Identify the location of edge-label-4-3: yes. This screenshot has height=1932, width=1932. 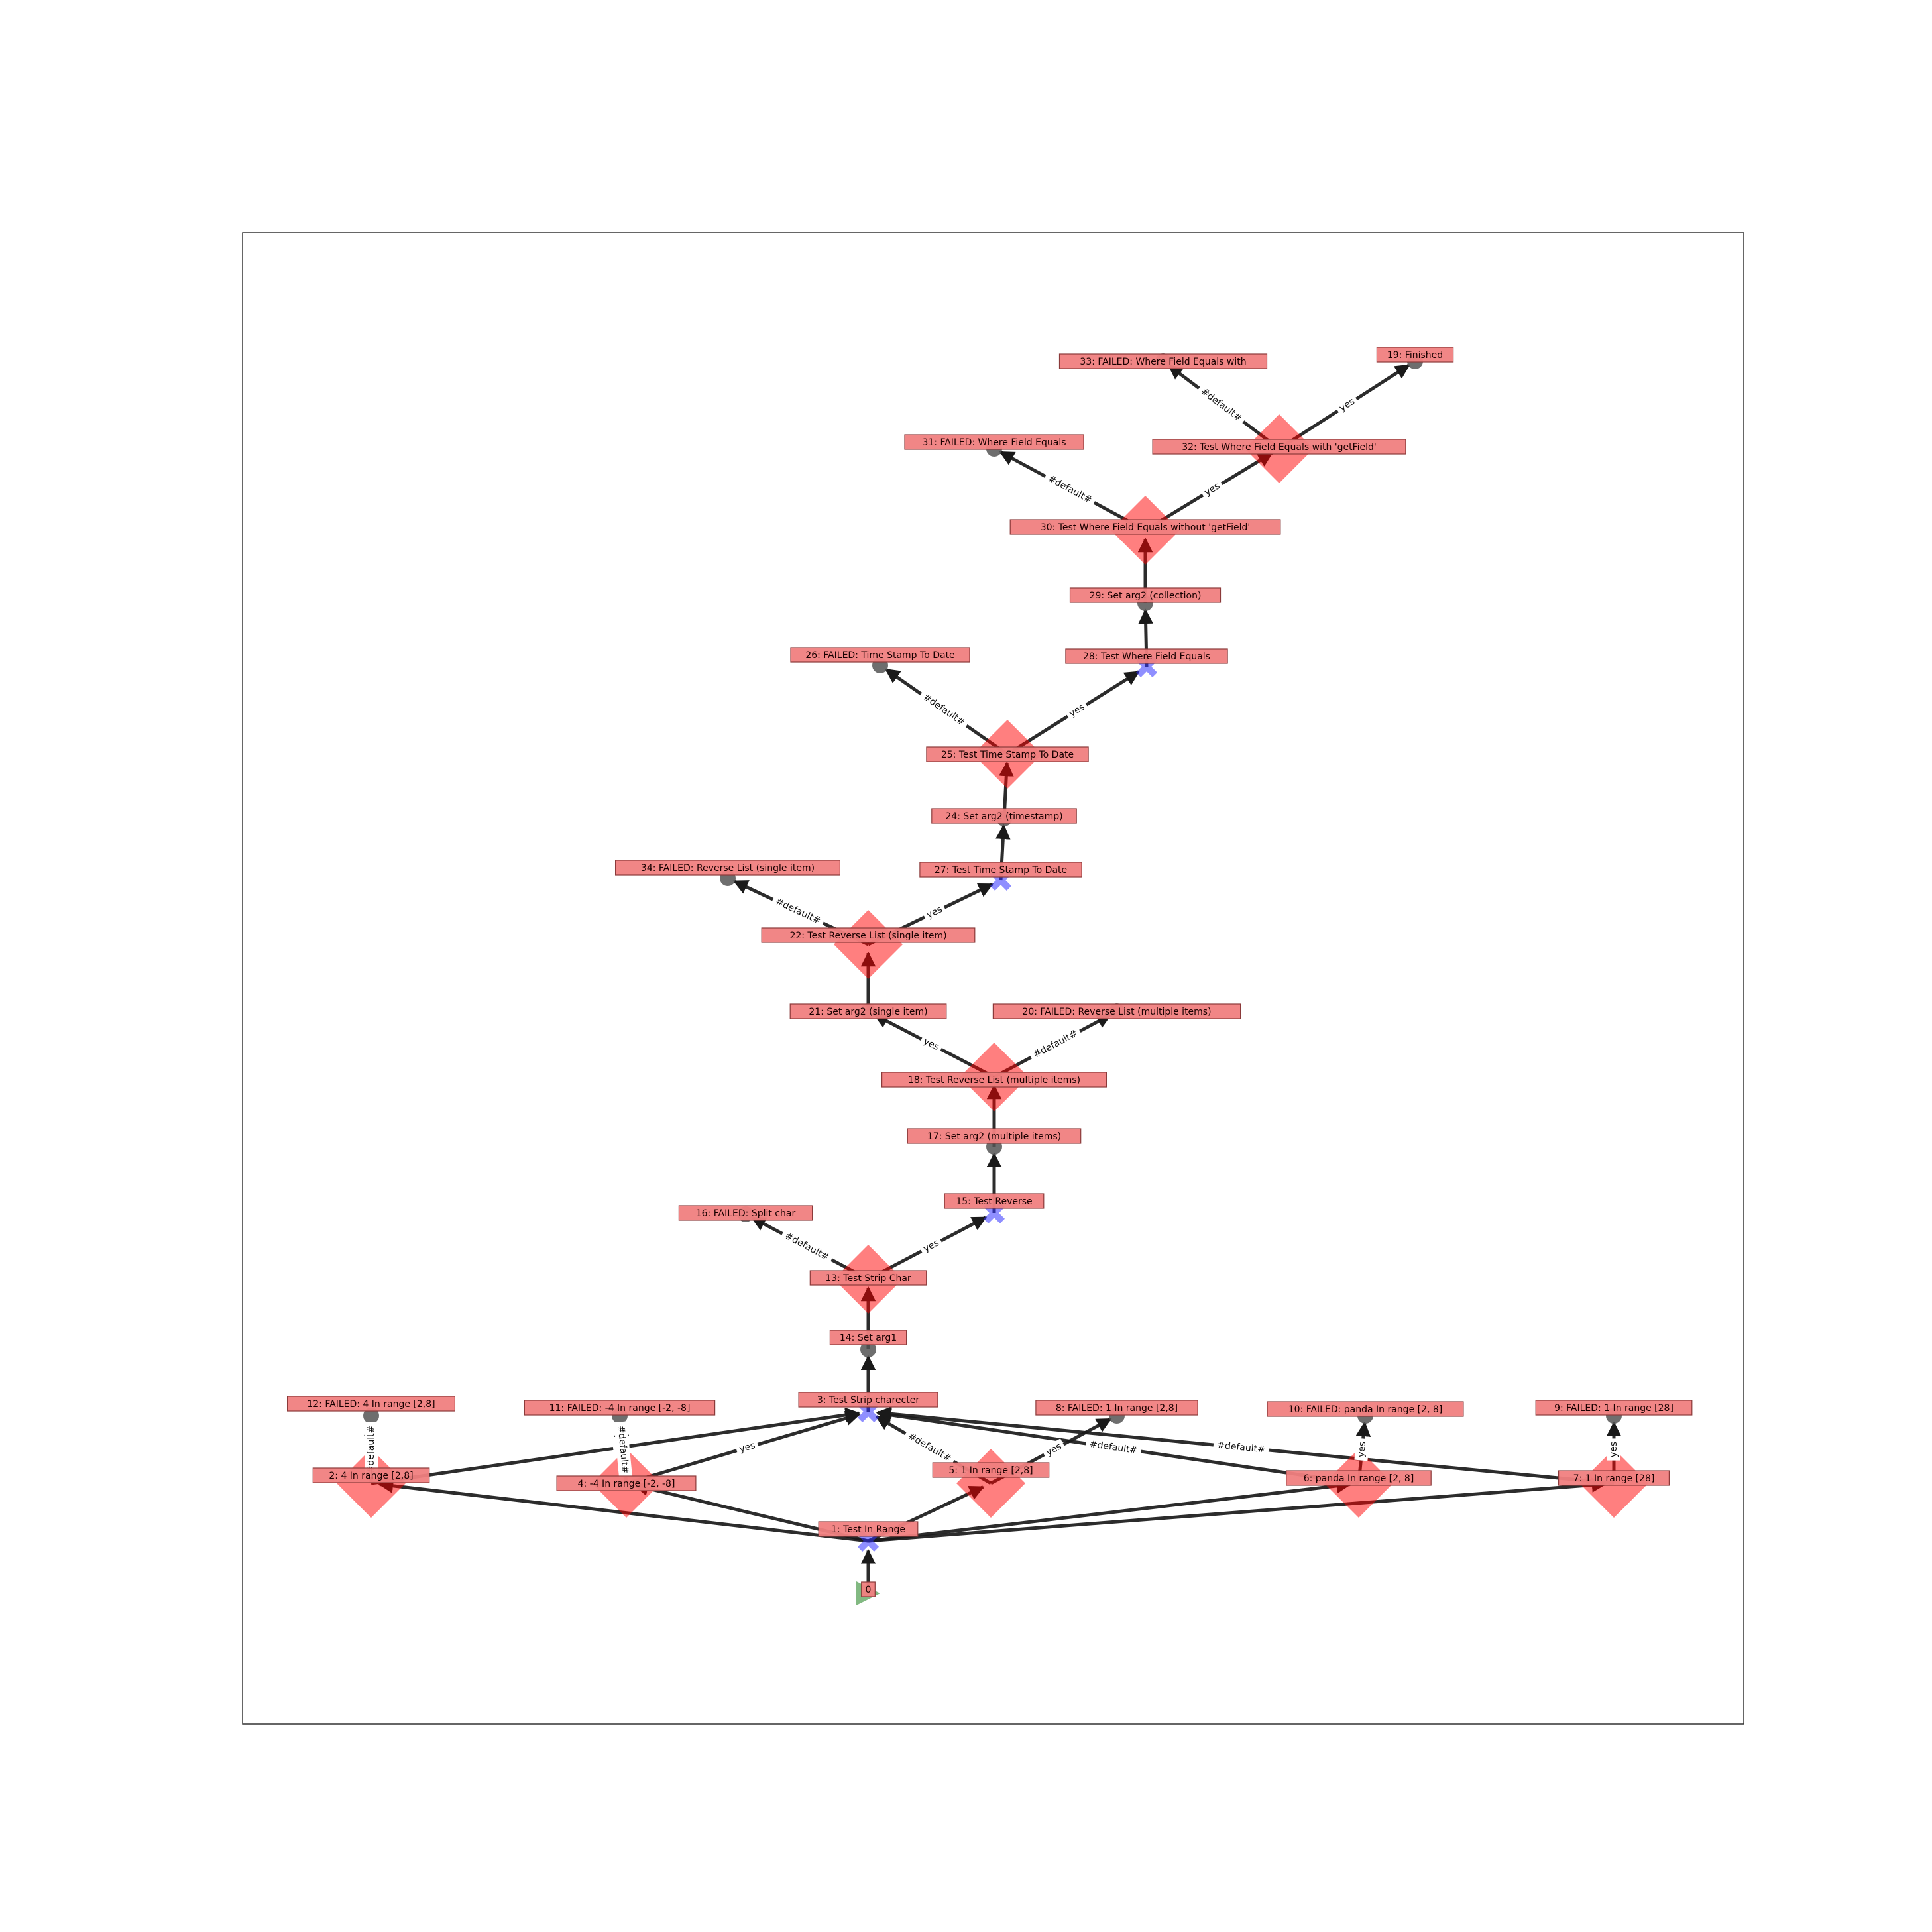
(747, 1447).